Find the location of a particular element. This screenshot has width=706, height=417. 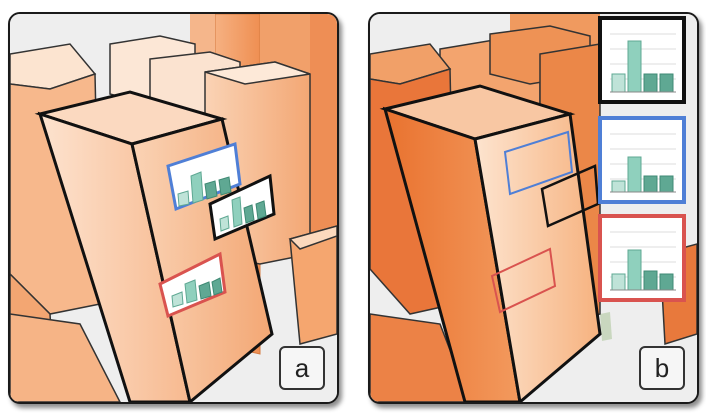

red-chart-inset is located at coordinates (192, 285).